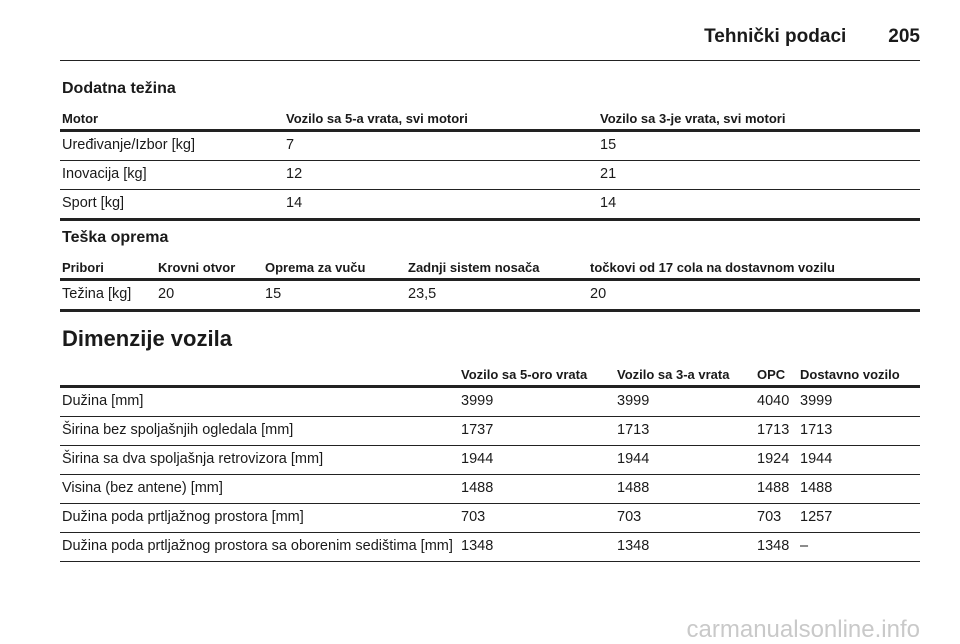  Describe the element at coordinates (859, 518) in the screenshot. I see `table-cell: 1257` at that location.